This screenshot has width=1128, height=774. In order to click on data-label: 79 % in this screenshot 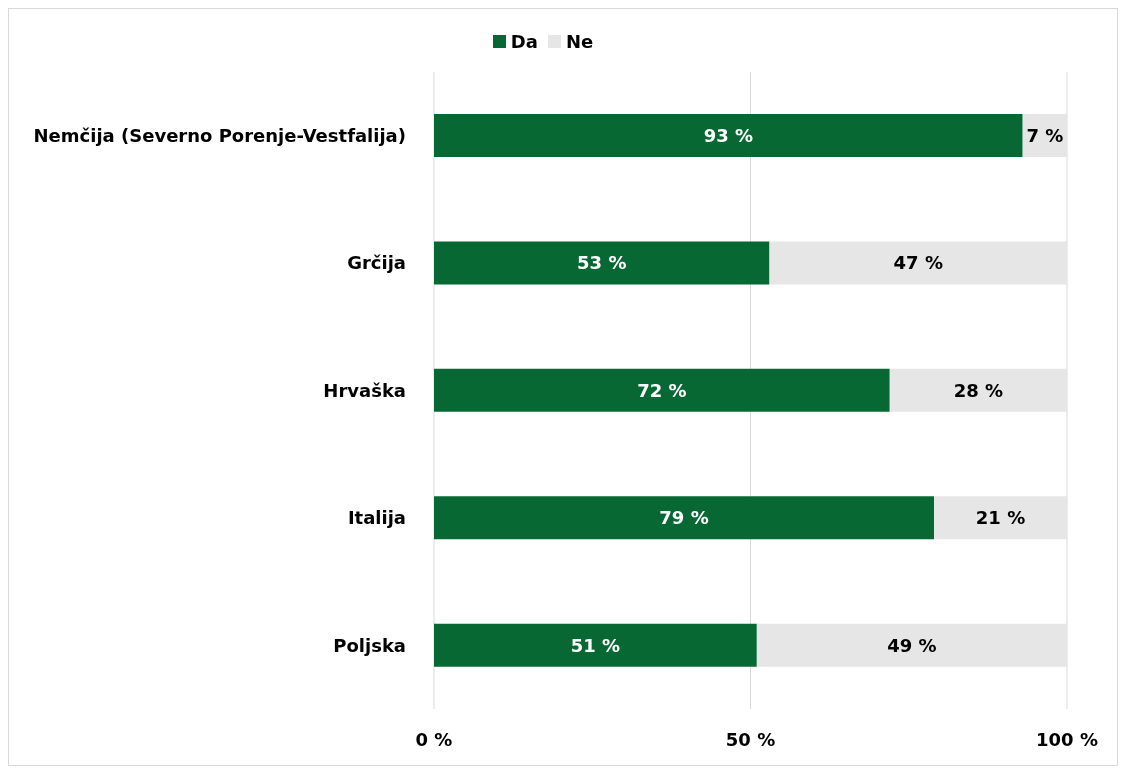, I will do `click(684, 518)`.